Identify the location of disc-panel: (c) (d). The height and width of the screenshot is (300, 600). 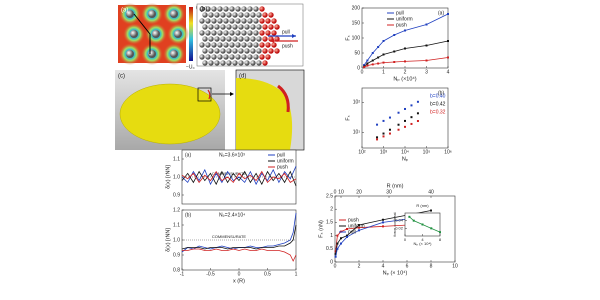
(210, 110).